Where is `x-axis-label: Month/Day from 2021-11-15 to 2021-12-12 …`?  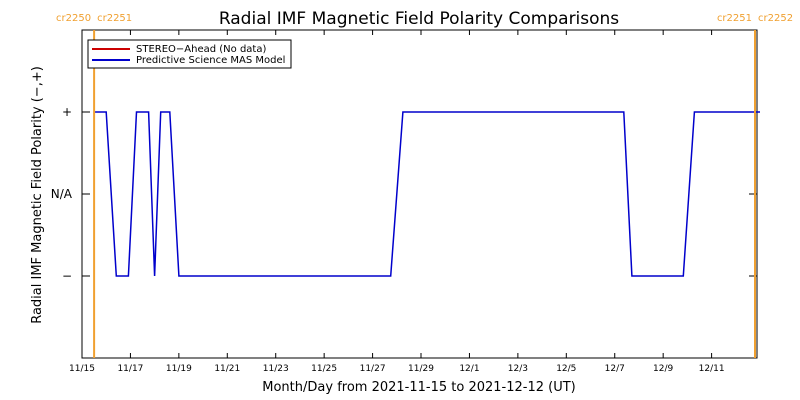
x-axis-label: Month/Day from 2021-11-15 to 2021-12-12 … is located at coordinates (418, 387).